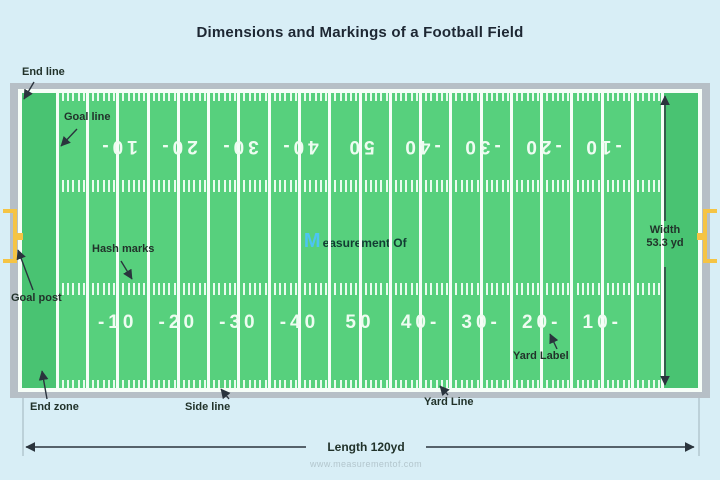 This screenshot has height=480, width=720. What do you see at coordinates (54, 407) in the screenshot?
I see `label-end-zone: End zone` at bounding box center [54, 407].